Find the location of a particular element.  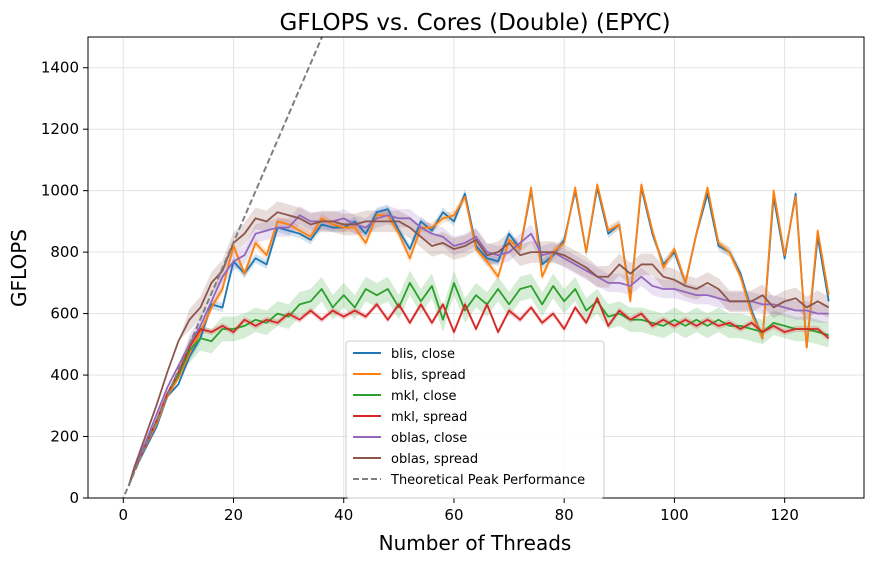

x-axis-title: Number of Threads is located at coordinates (475, 543).